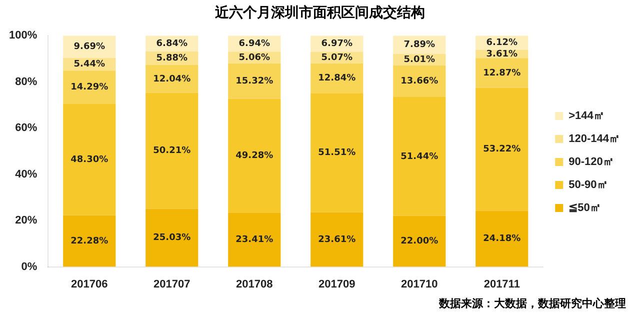  I want to click on data-label: 3.61%, so click(502, 54).